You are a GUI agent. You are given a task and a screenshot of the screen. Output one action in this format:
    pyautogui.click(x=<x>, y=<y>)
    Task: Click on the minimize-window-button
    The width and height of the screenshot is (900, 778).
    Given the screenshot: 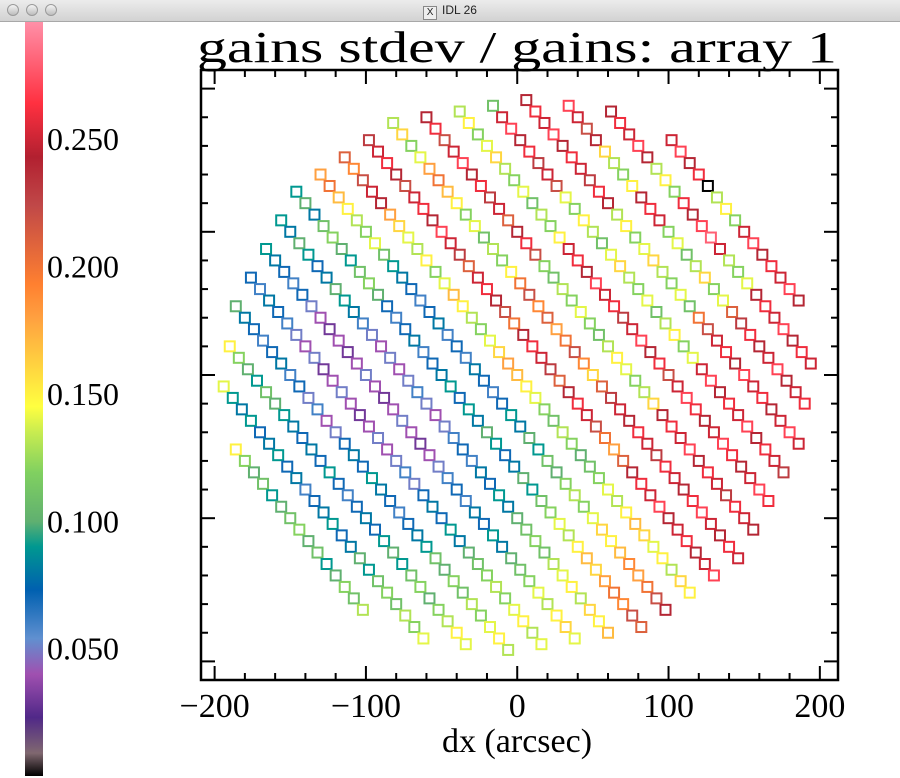 What is the action you would take?
    pyautogui.click(x=32, y=10)
    